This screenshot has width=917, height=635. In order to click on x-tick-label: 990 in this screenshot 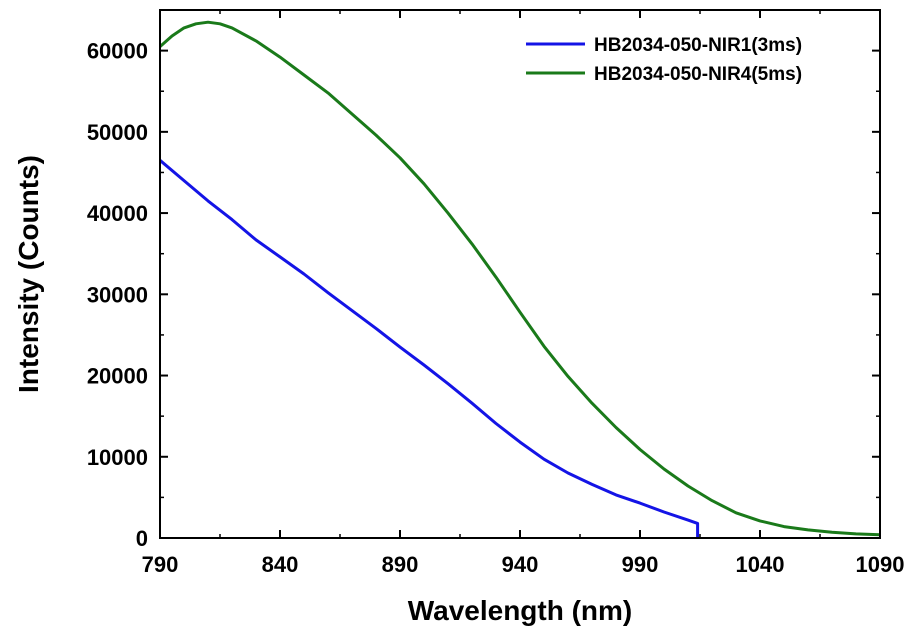, I will do `click(640, 564)`.